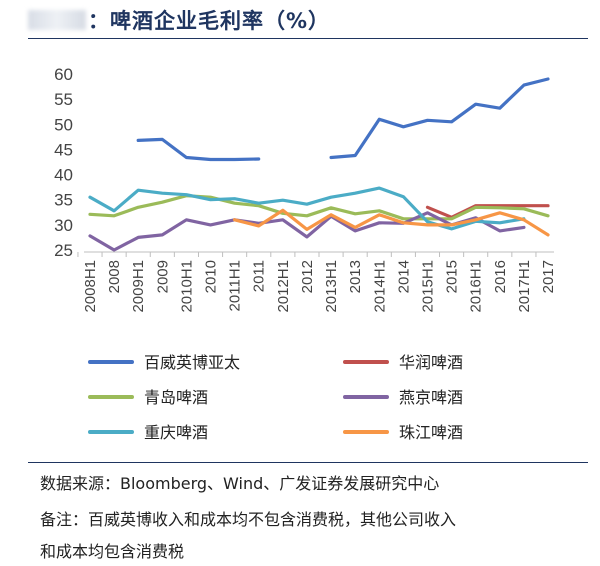  I want to click on chart-title-area: ：啤酒企业毛利率（%）, so click(179, 20).